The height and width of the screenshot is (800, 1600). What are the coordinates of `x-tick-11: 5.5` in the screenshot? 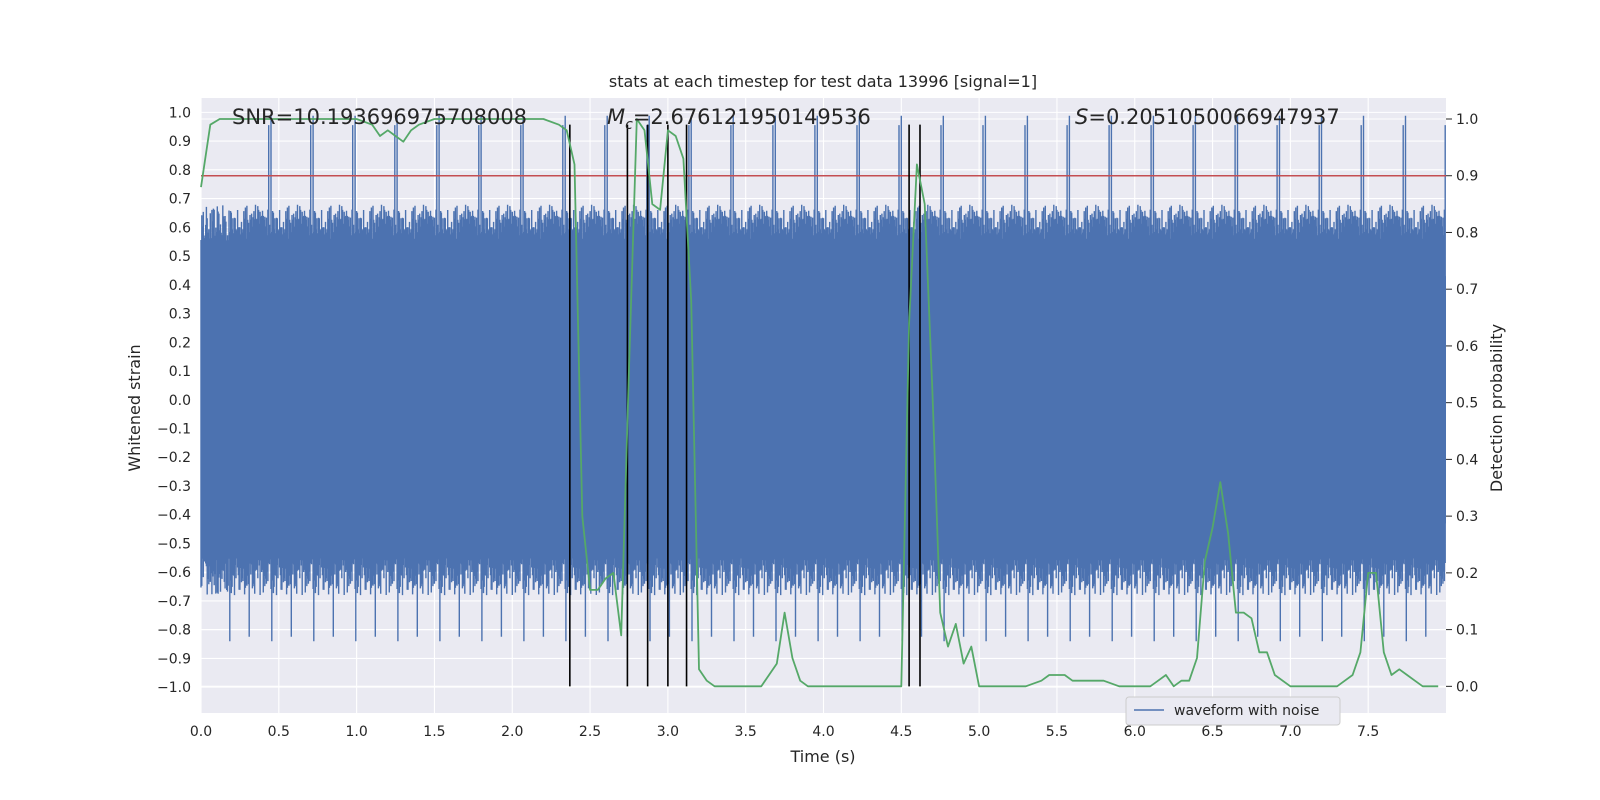 It's located at (1057, 732).